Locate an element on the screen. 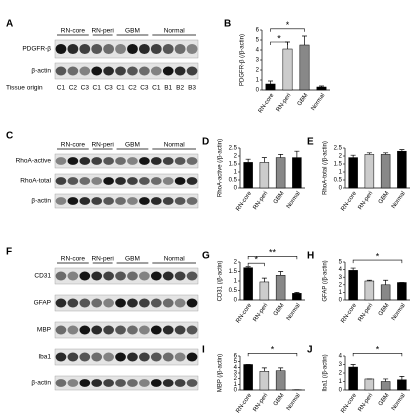 This screenshot has height=420, width=420. group-label: RN-peri is located at coordinates (102, 259).